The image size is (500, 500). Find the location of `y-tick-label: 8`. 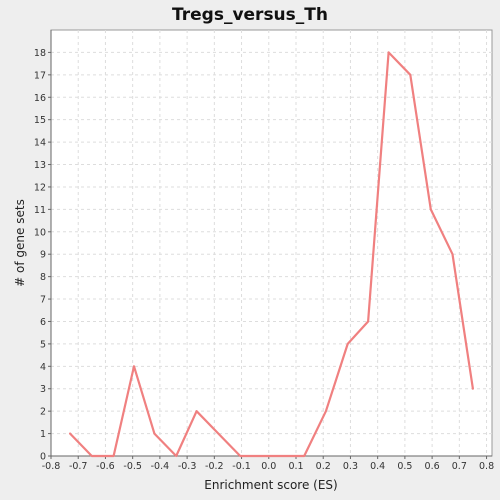

y-tick-label: 8 is located at coordinates (43, 277).